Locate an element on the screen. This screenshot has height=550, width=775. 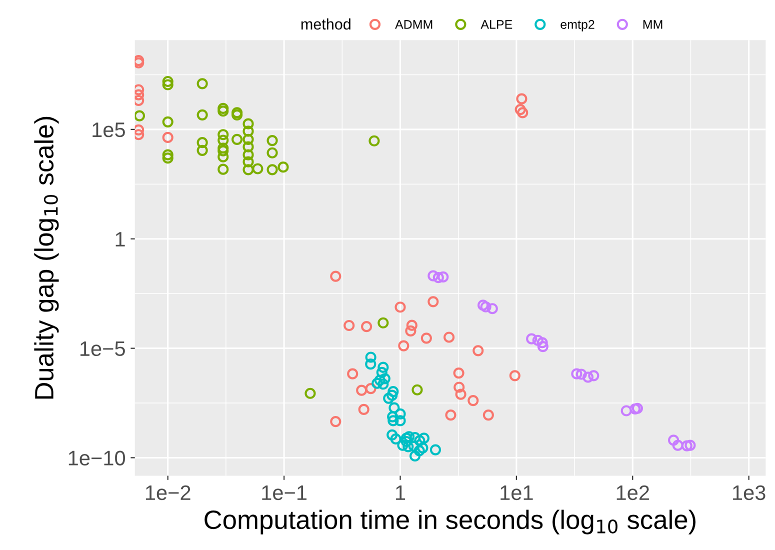
x-tick-label: 1e2 is located at coordinates (632, 492).